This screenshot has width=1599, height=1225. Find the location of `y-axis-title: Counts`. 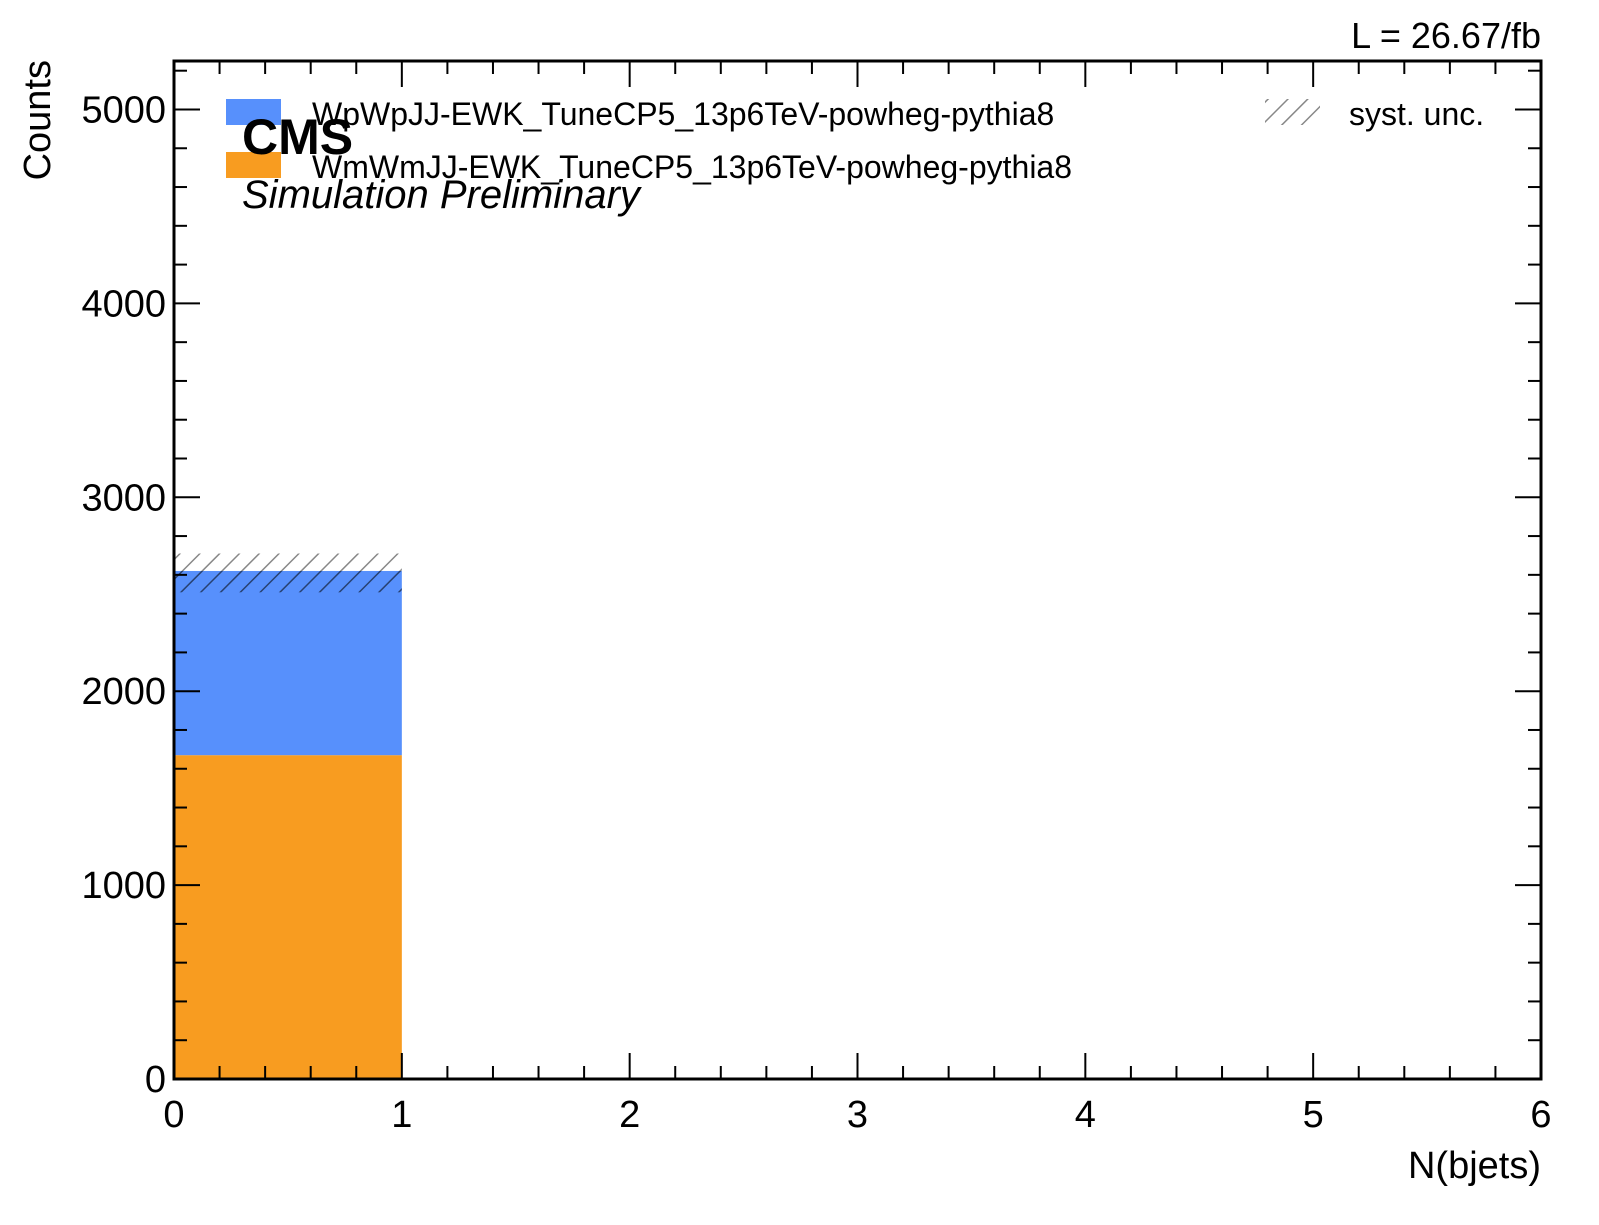

y-axis-title: Counts is located at coordinates (38, 120).